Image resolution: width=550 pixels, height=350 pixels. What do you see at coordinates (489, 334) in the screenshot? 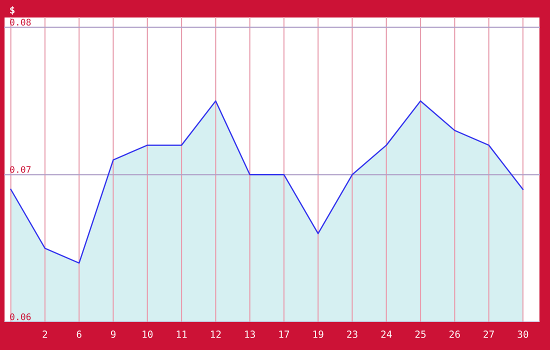
I see `x-tick-label: 27` at bounding box center [489, 334].